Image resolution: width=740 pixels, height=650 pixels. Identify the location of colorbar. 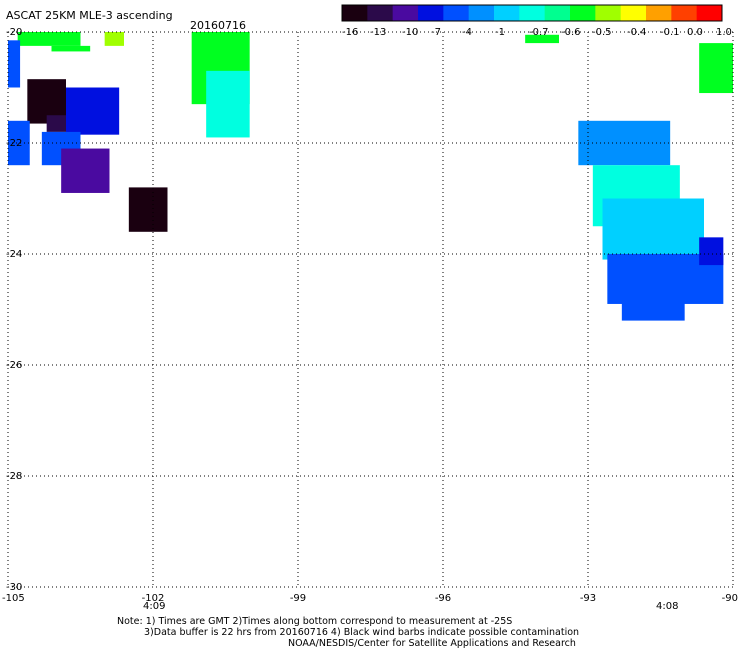
(532, 13).